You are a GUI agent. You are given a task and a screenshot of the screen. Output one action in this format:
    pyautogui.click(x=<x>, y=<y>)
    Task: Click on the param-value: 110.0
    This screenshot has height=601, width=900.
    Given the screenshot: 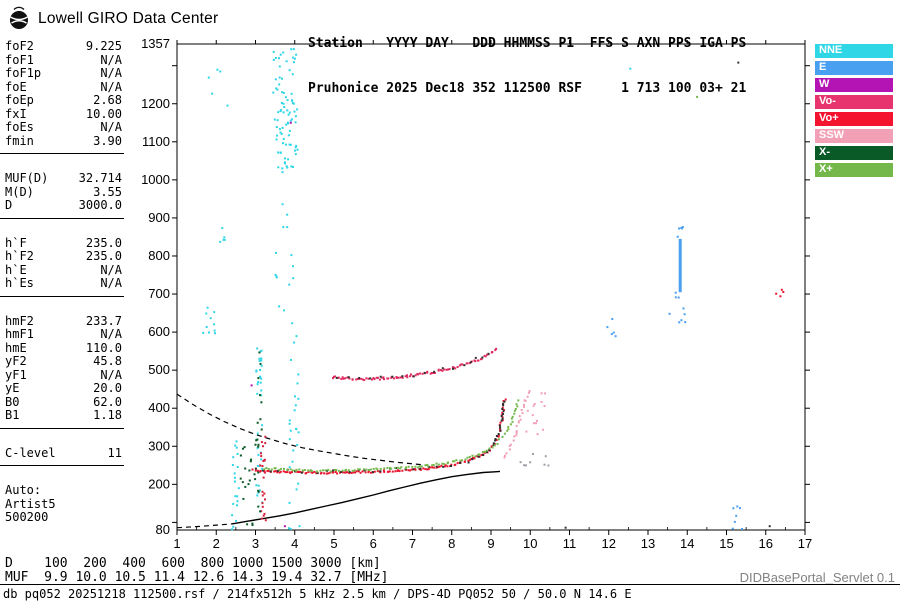 What is the action you would take?
    pyautogui.click(x=103, y=347)
    